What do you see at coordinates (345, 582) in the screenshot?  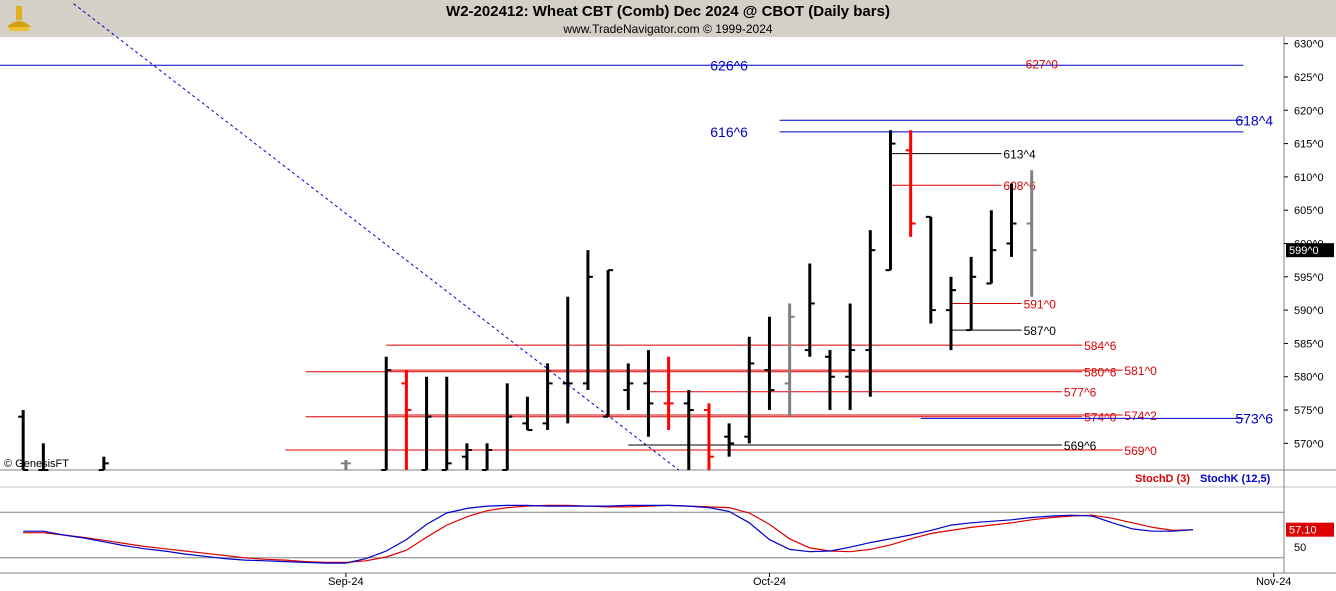 I see `x-tick-label: Sep-24` at bounding box center [345, 582].